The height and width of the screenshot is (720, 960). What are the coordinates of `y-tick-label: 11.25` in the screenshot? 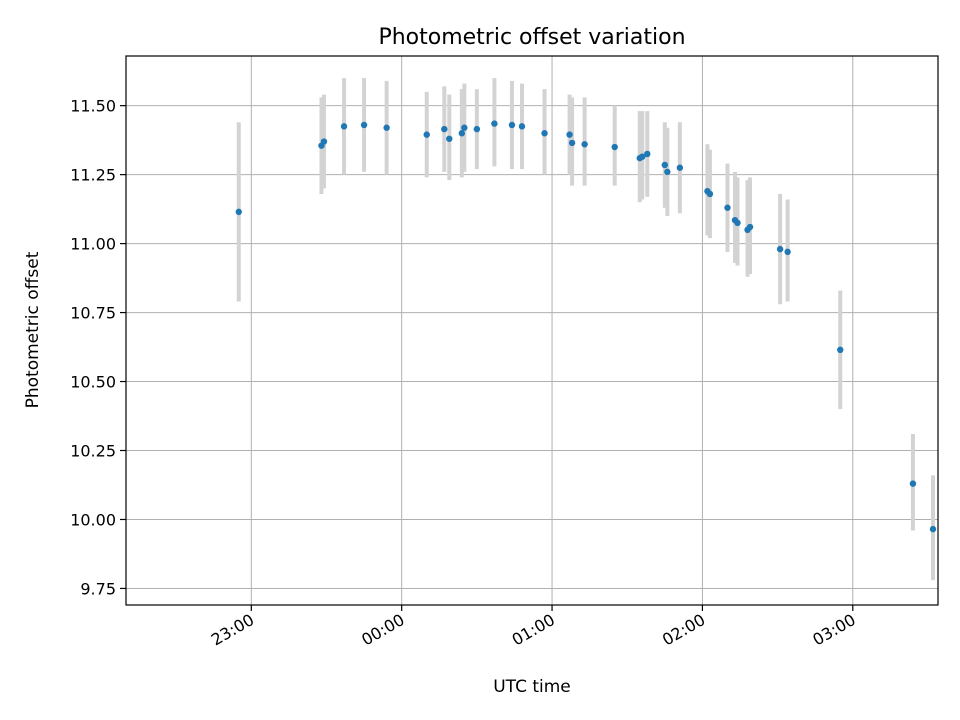 It's located at (93, 175).